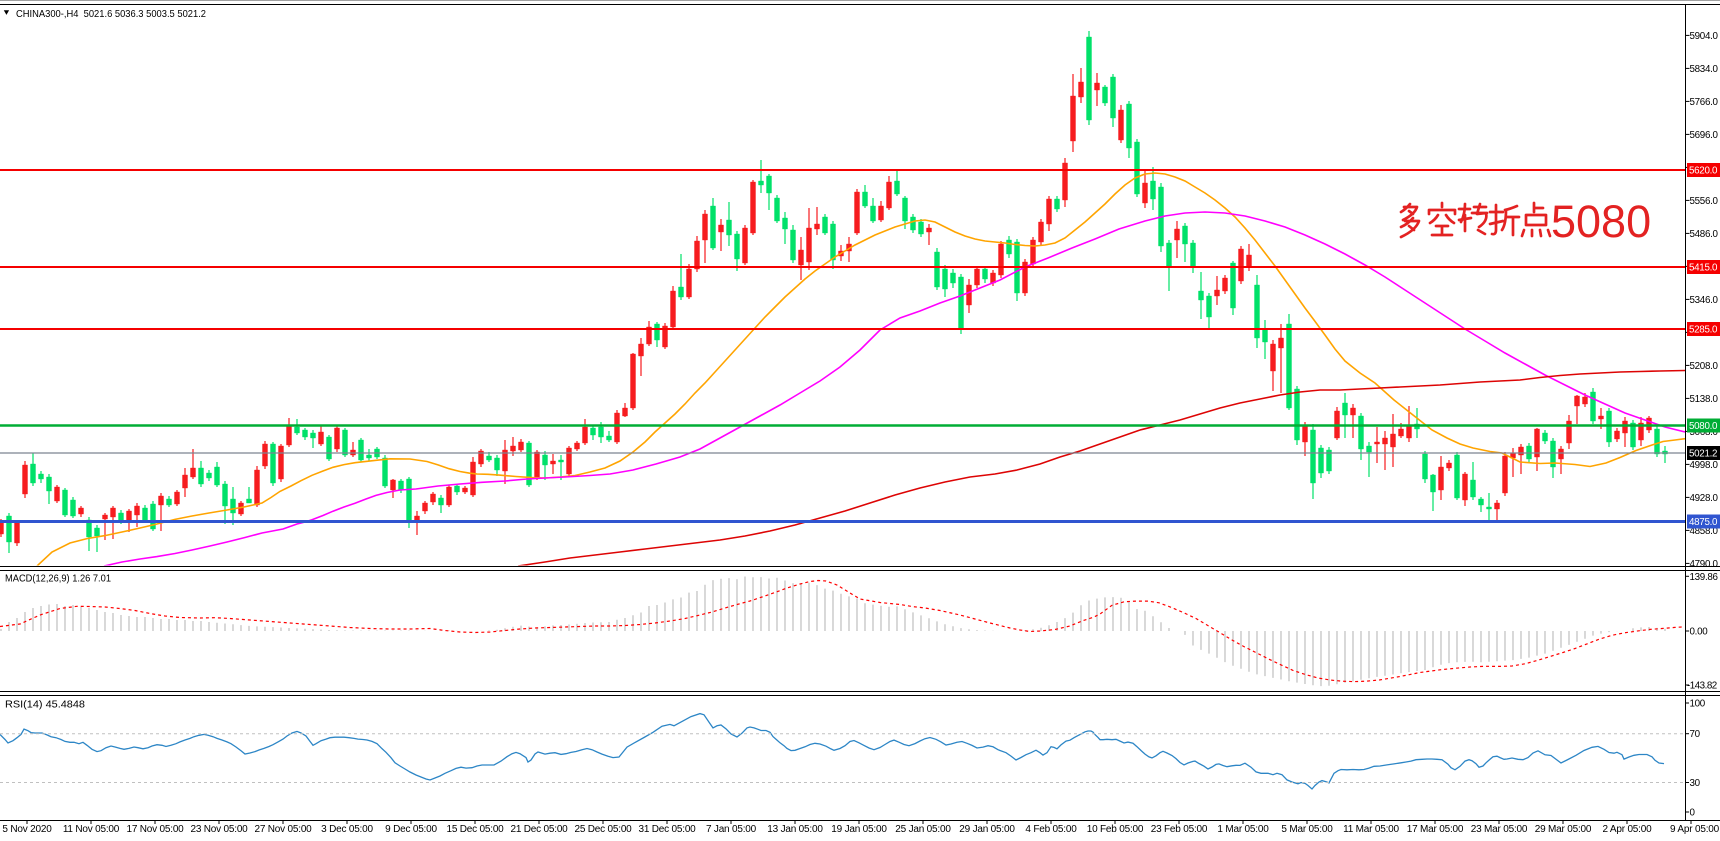  Describe the element at coordinates (45, 705) in the screenshot. I see `svg-text: RSI(14) 45.4848` at that location.